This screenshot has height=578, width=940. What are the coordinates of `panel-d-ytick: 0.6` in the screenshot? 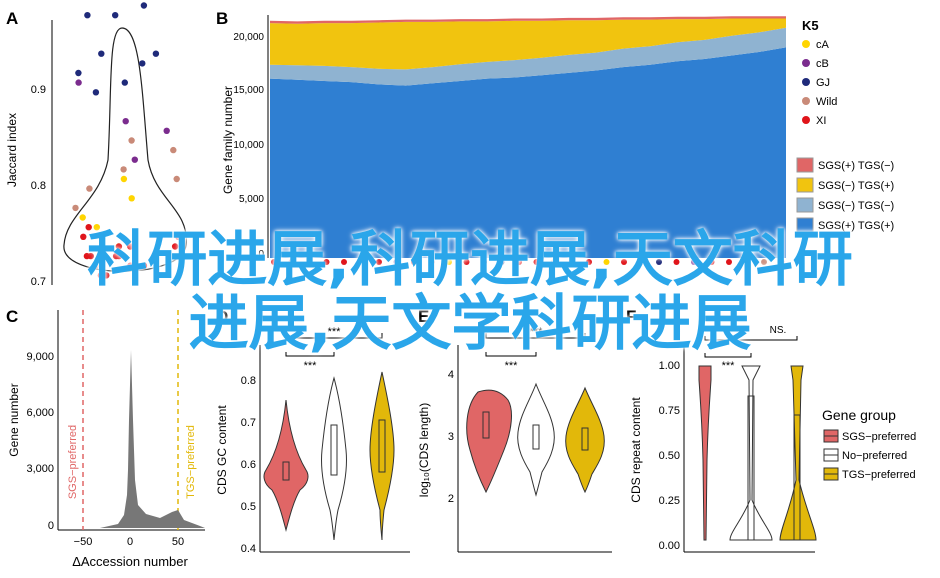 It's located at (248, 465).